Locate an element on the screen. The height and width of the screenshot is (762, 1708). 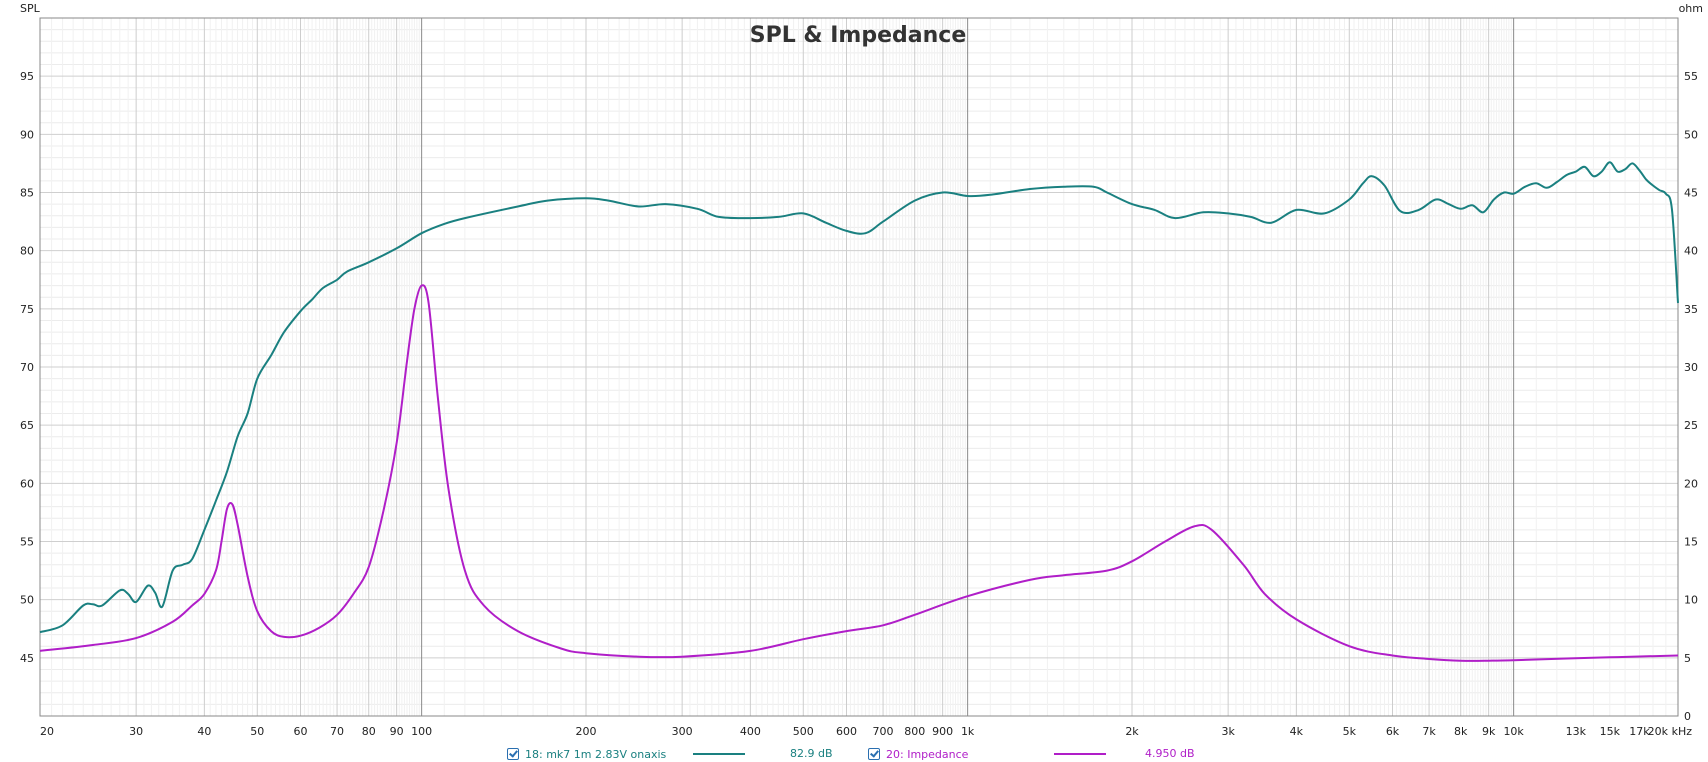
right-tick-label: 45 is located at coordinates (1691, 193).